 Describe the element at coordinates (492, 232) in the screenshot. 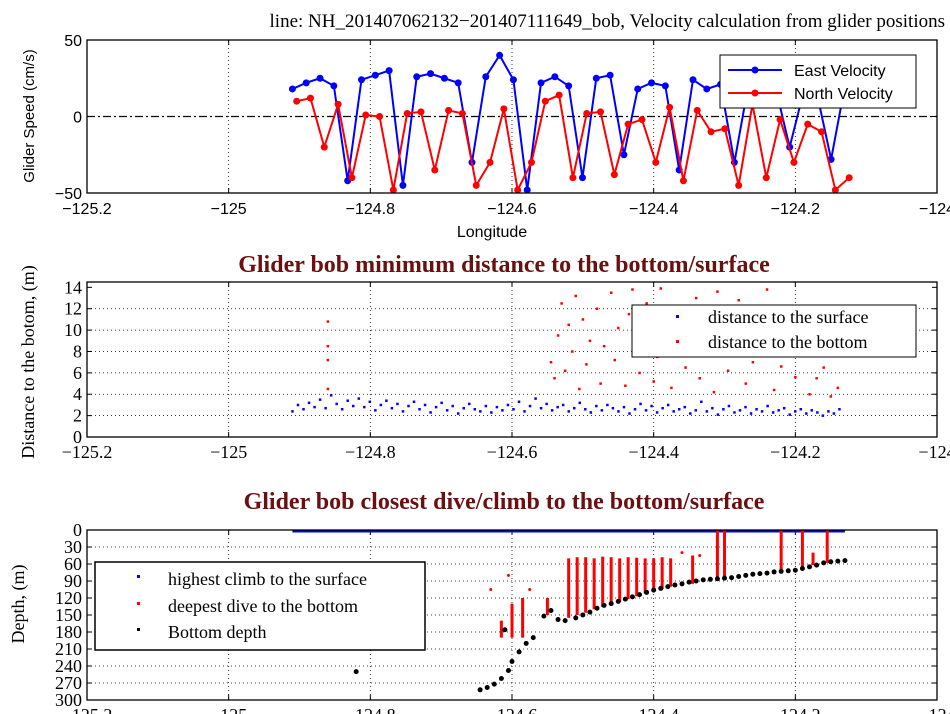

I see `velocity-xlabel: Longitude` at that location.